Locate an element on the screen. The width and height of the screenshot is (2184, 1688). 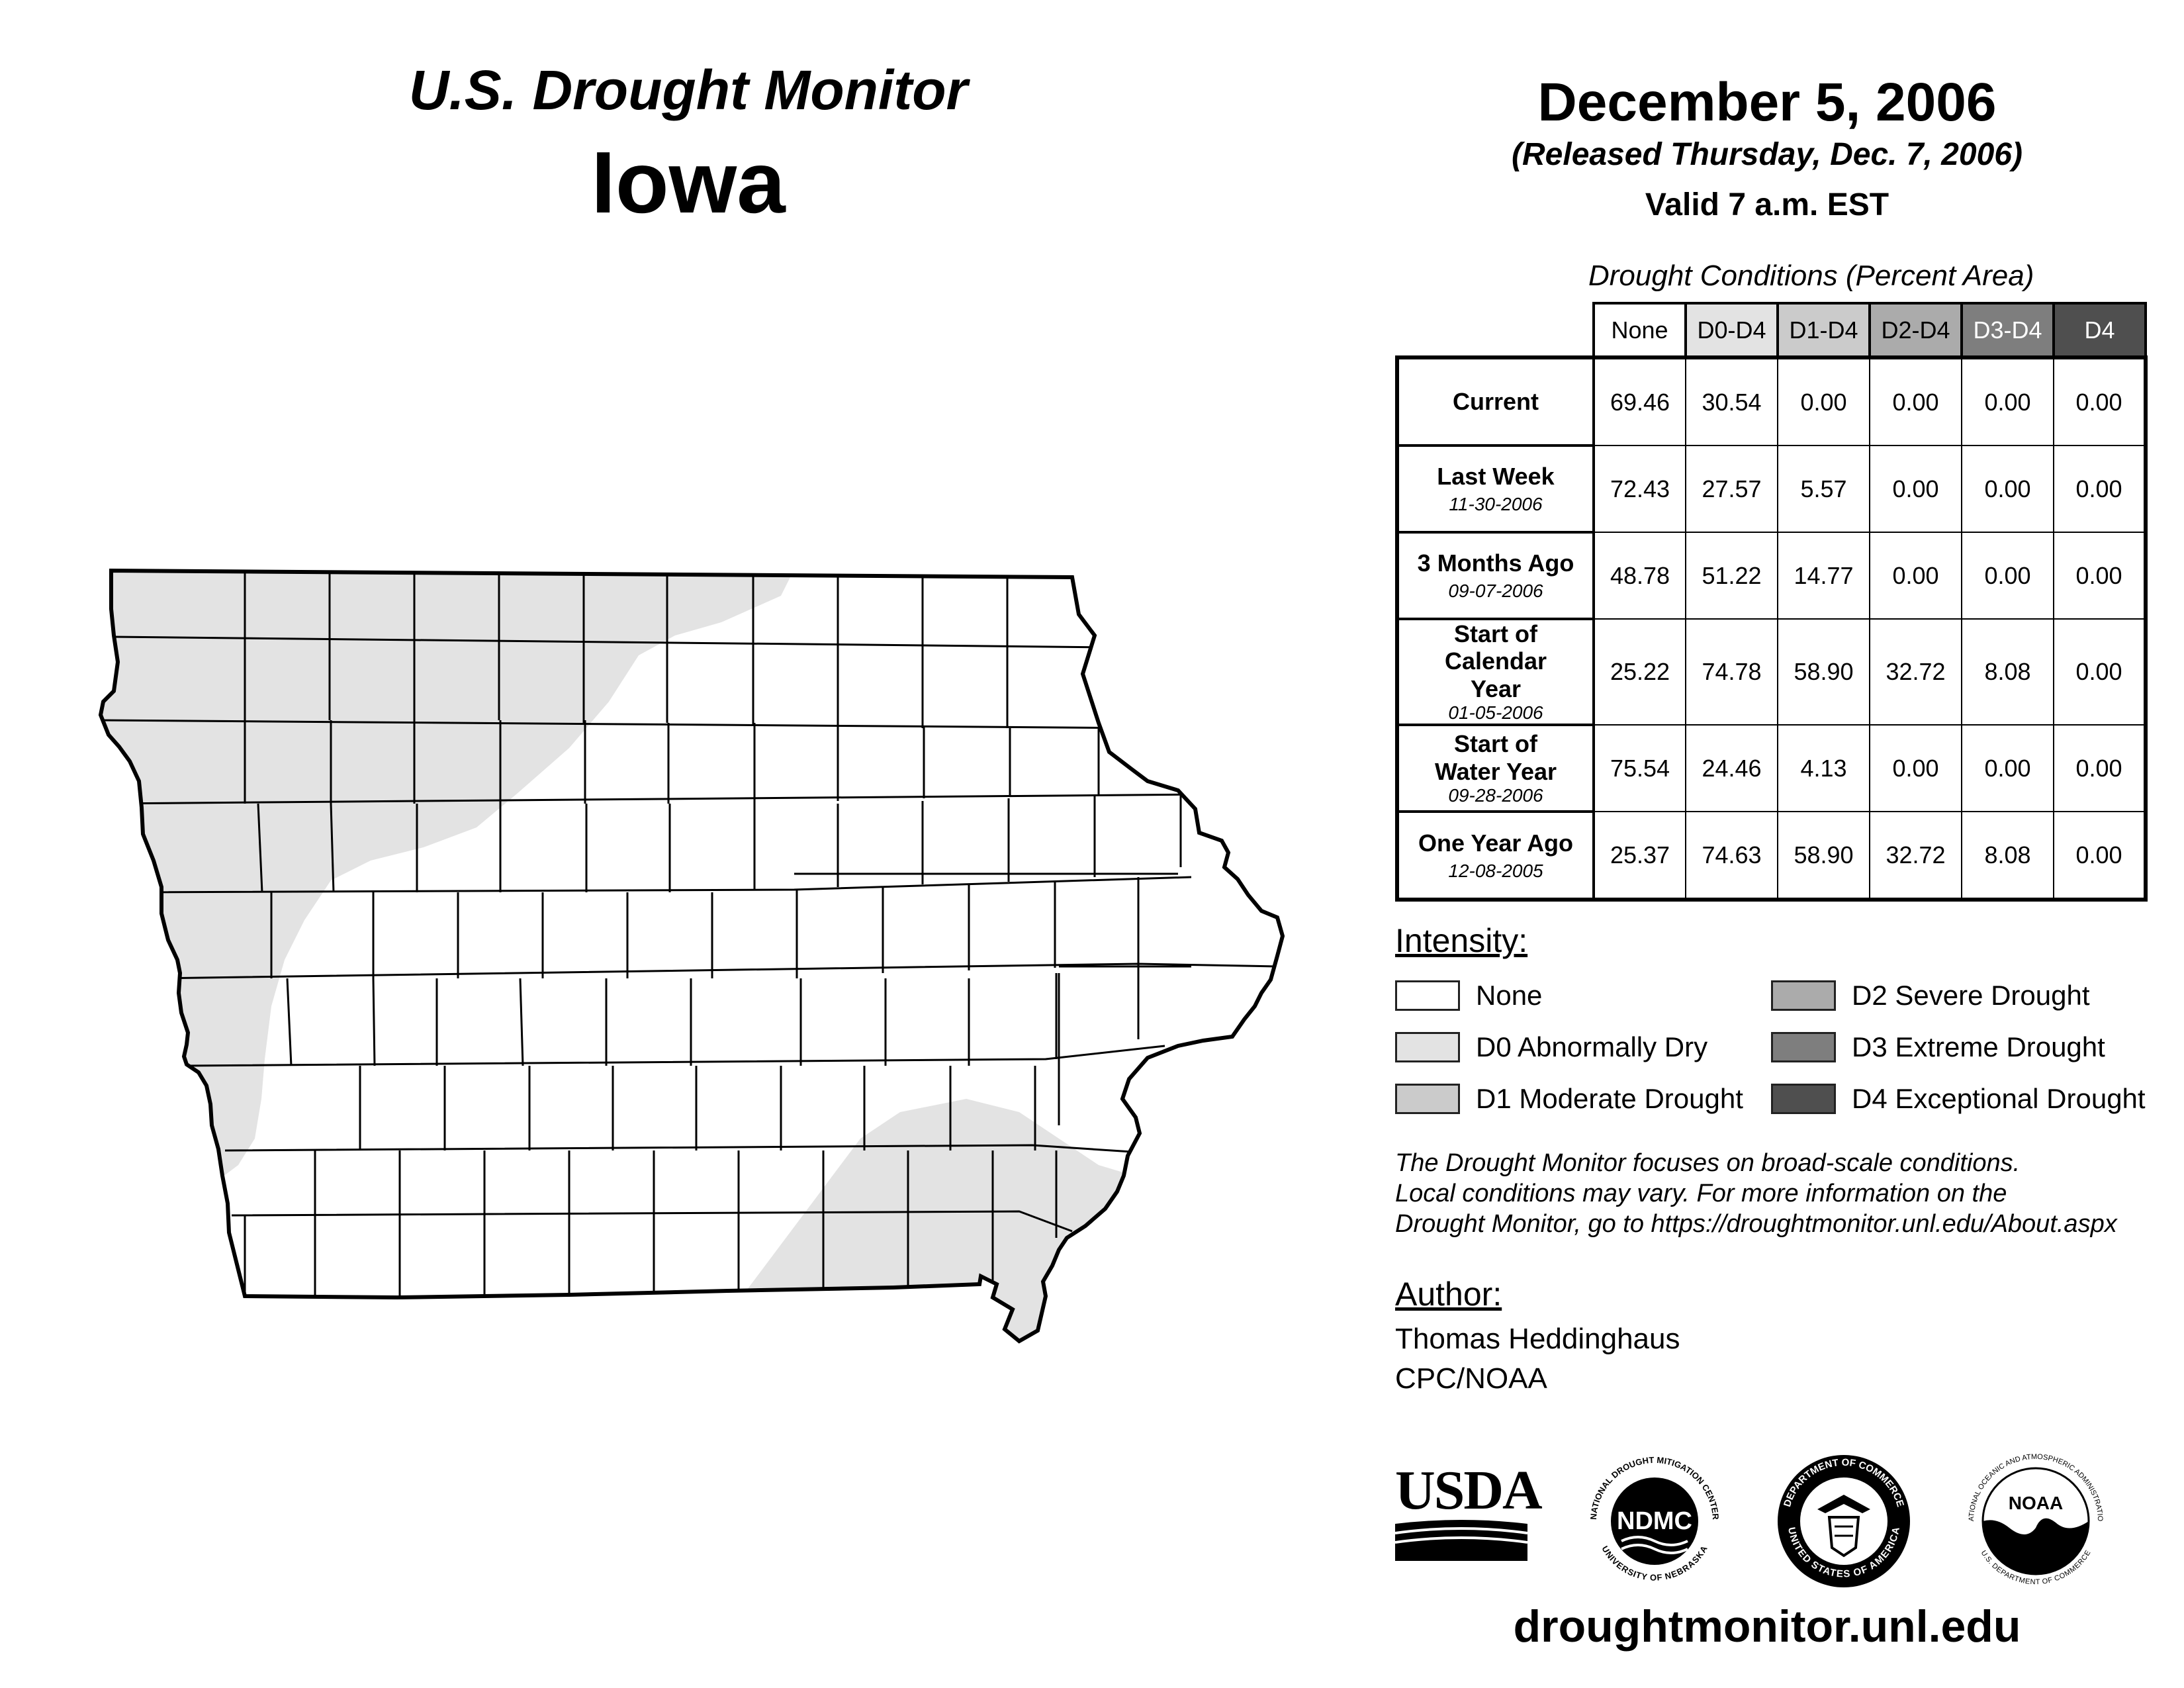
row-label: Start of Calendar Year 01-05-2006 is located at coordinates (1495, 672).